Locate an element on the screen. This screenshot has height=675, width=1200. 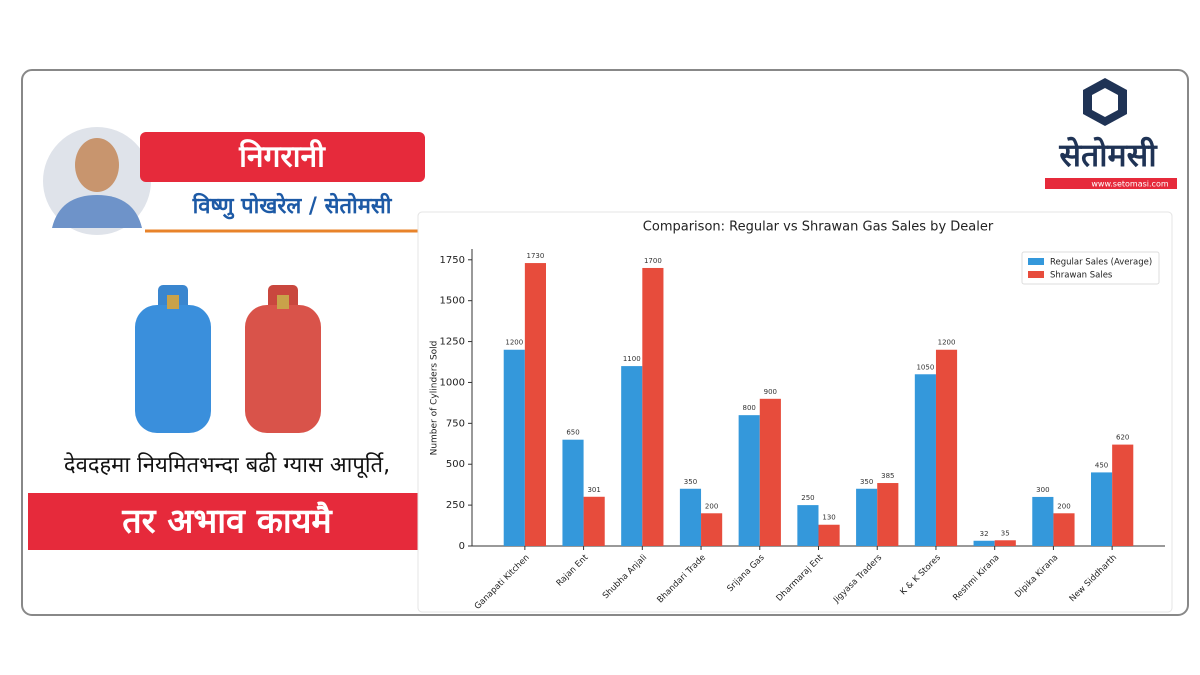
y-tick-label: 1500 is located at coordinates (452, 301).